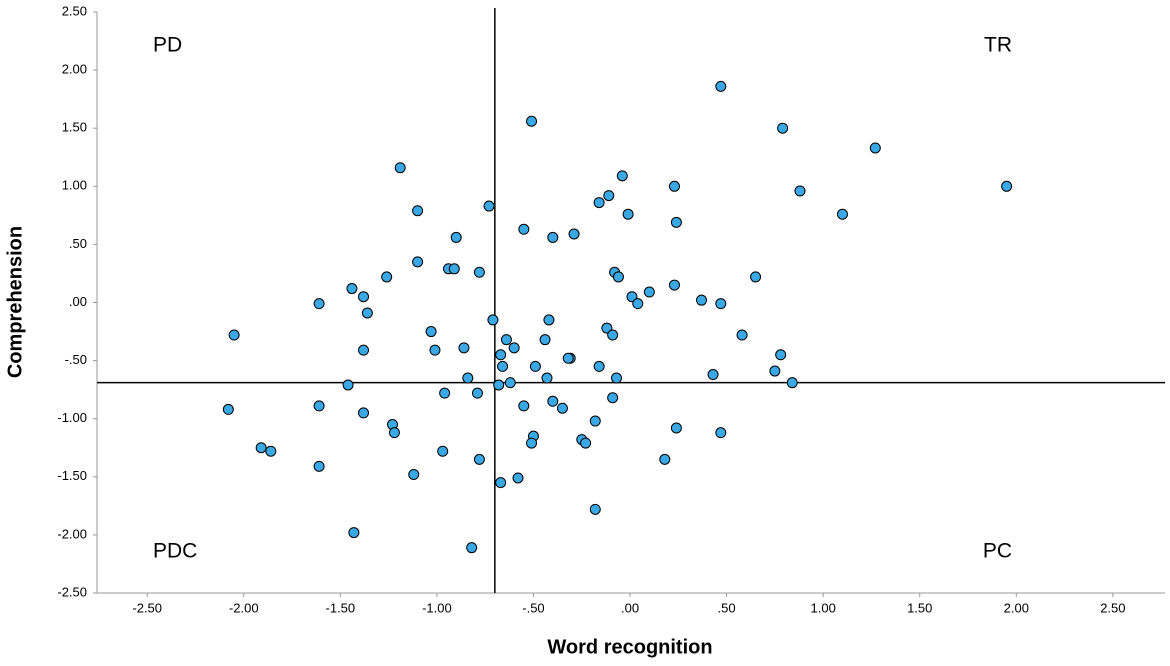 This screenshot has height=666, width=1170. Describe the element at coordinates (78, 301) in the screenshot. I see `y-tick-label: .00` at that location.